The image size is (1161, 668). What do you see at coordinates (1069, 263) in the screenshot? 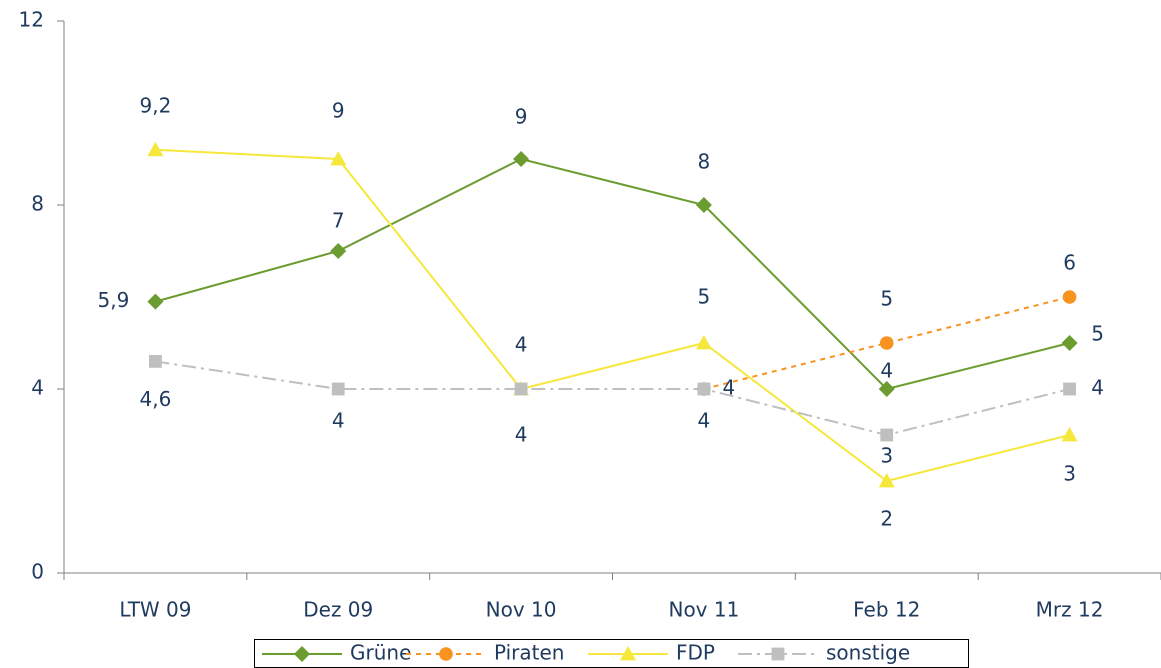
I see `data-label: 6` at bounding box center [1069, 263].